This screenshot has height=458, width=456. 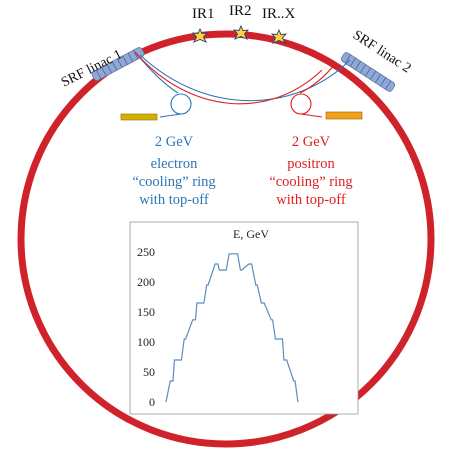 I want to click on ir1-label: IR1, so click(x=203, y=14).